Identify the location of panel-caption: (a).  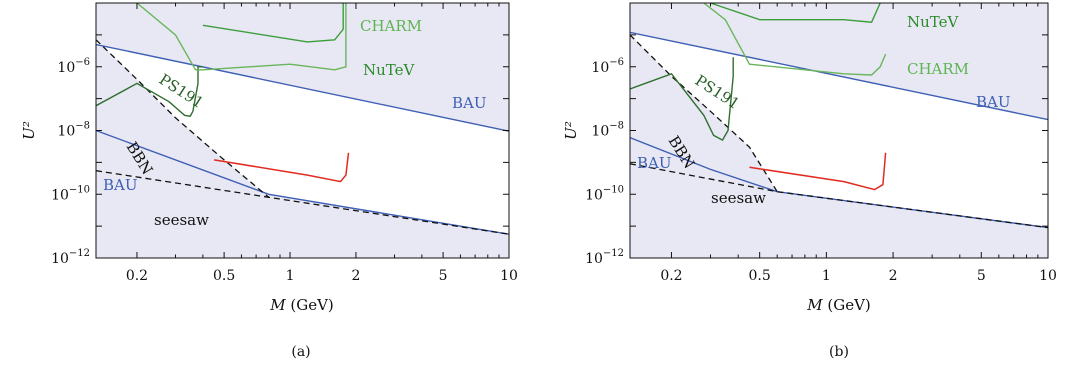
(300, 352).